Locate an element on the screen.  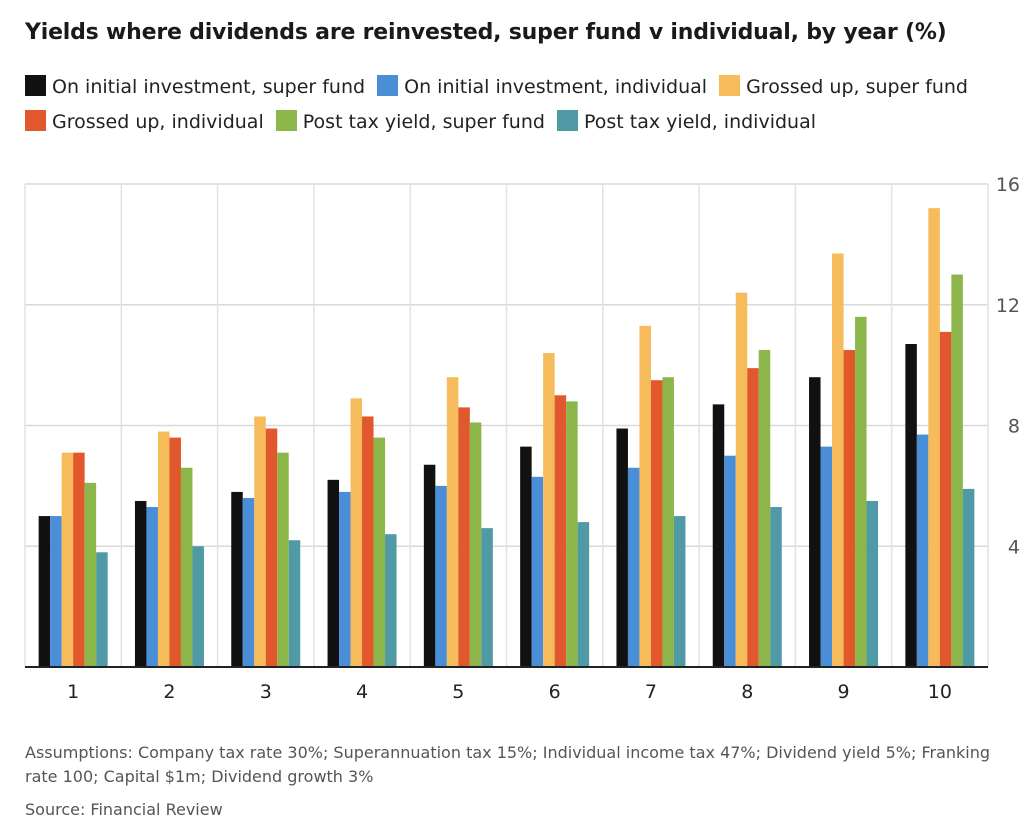
source-note: Source: Financial Review is located at coordinates (124, 809).